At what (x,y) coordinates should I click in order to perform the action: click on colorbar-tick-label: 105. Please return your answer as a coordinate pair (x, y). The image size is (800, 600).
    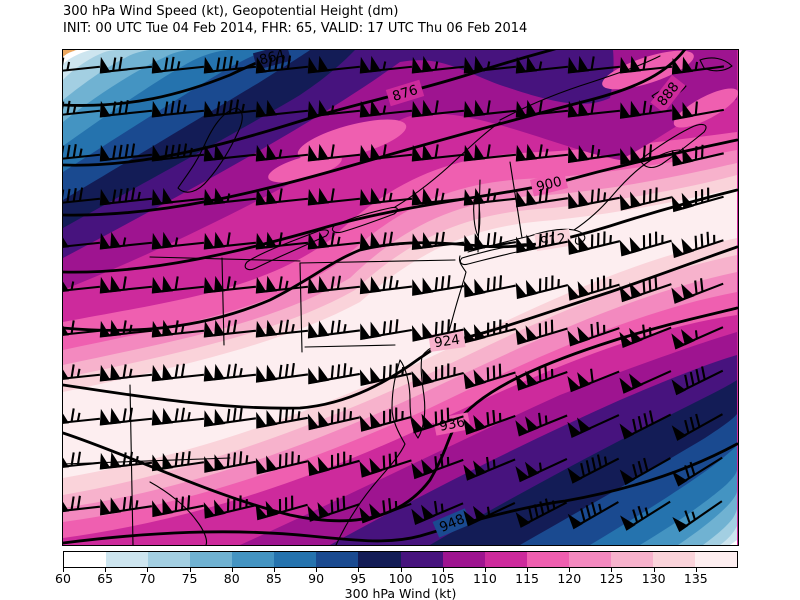
    Looking at the image, I should click on (442, 578).